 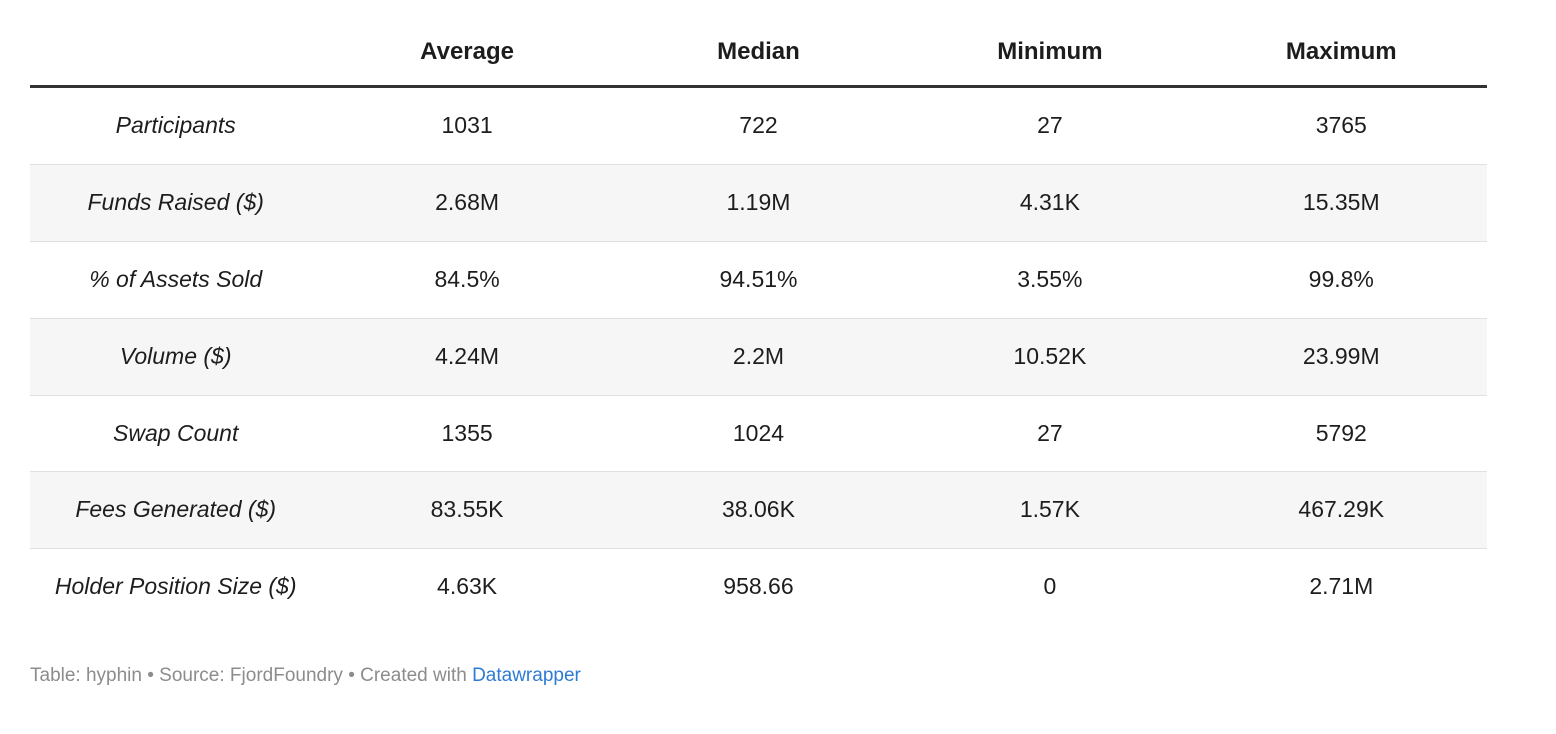 I want to click on table-cell: 2.2M, so click(x=758, y=355).